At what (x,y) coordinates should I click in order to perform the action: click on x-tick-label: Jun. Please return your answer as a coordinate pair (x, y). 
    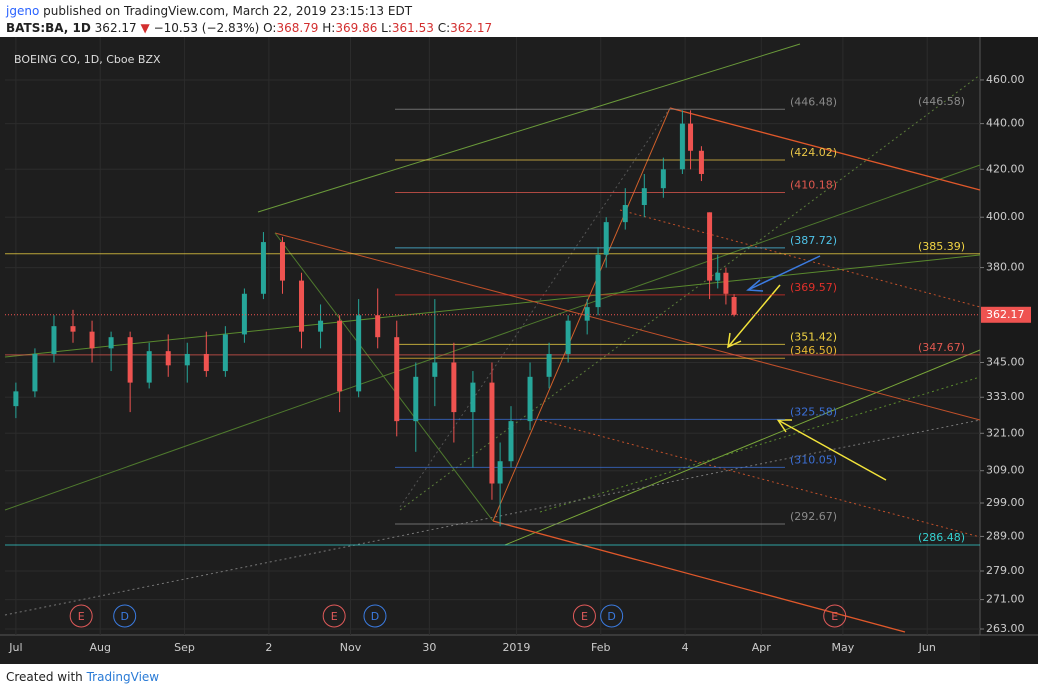
    Looking at the image, I should click on (927, 647).